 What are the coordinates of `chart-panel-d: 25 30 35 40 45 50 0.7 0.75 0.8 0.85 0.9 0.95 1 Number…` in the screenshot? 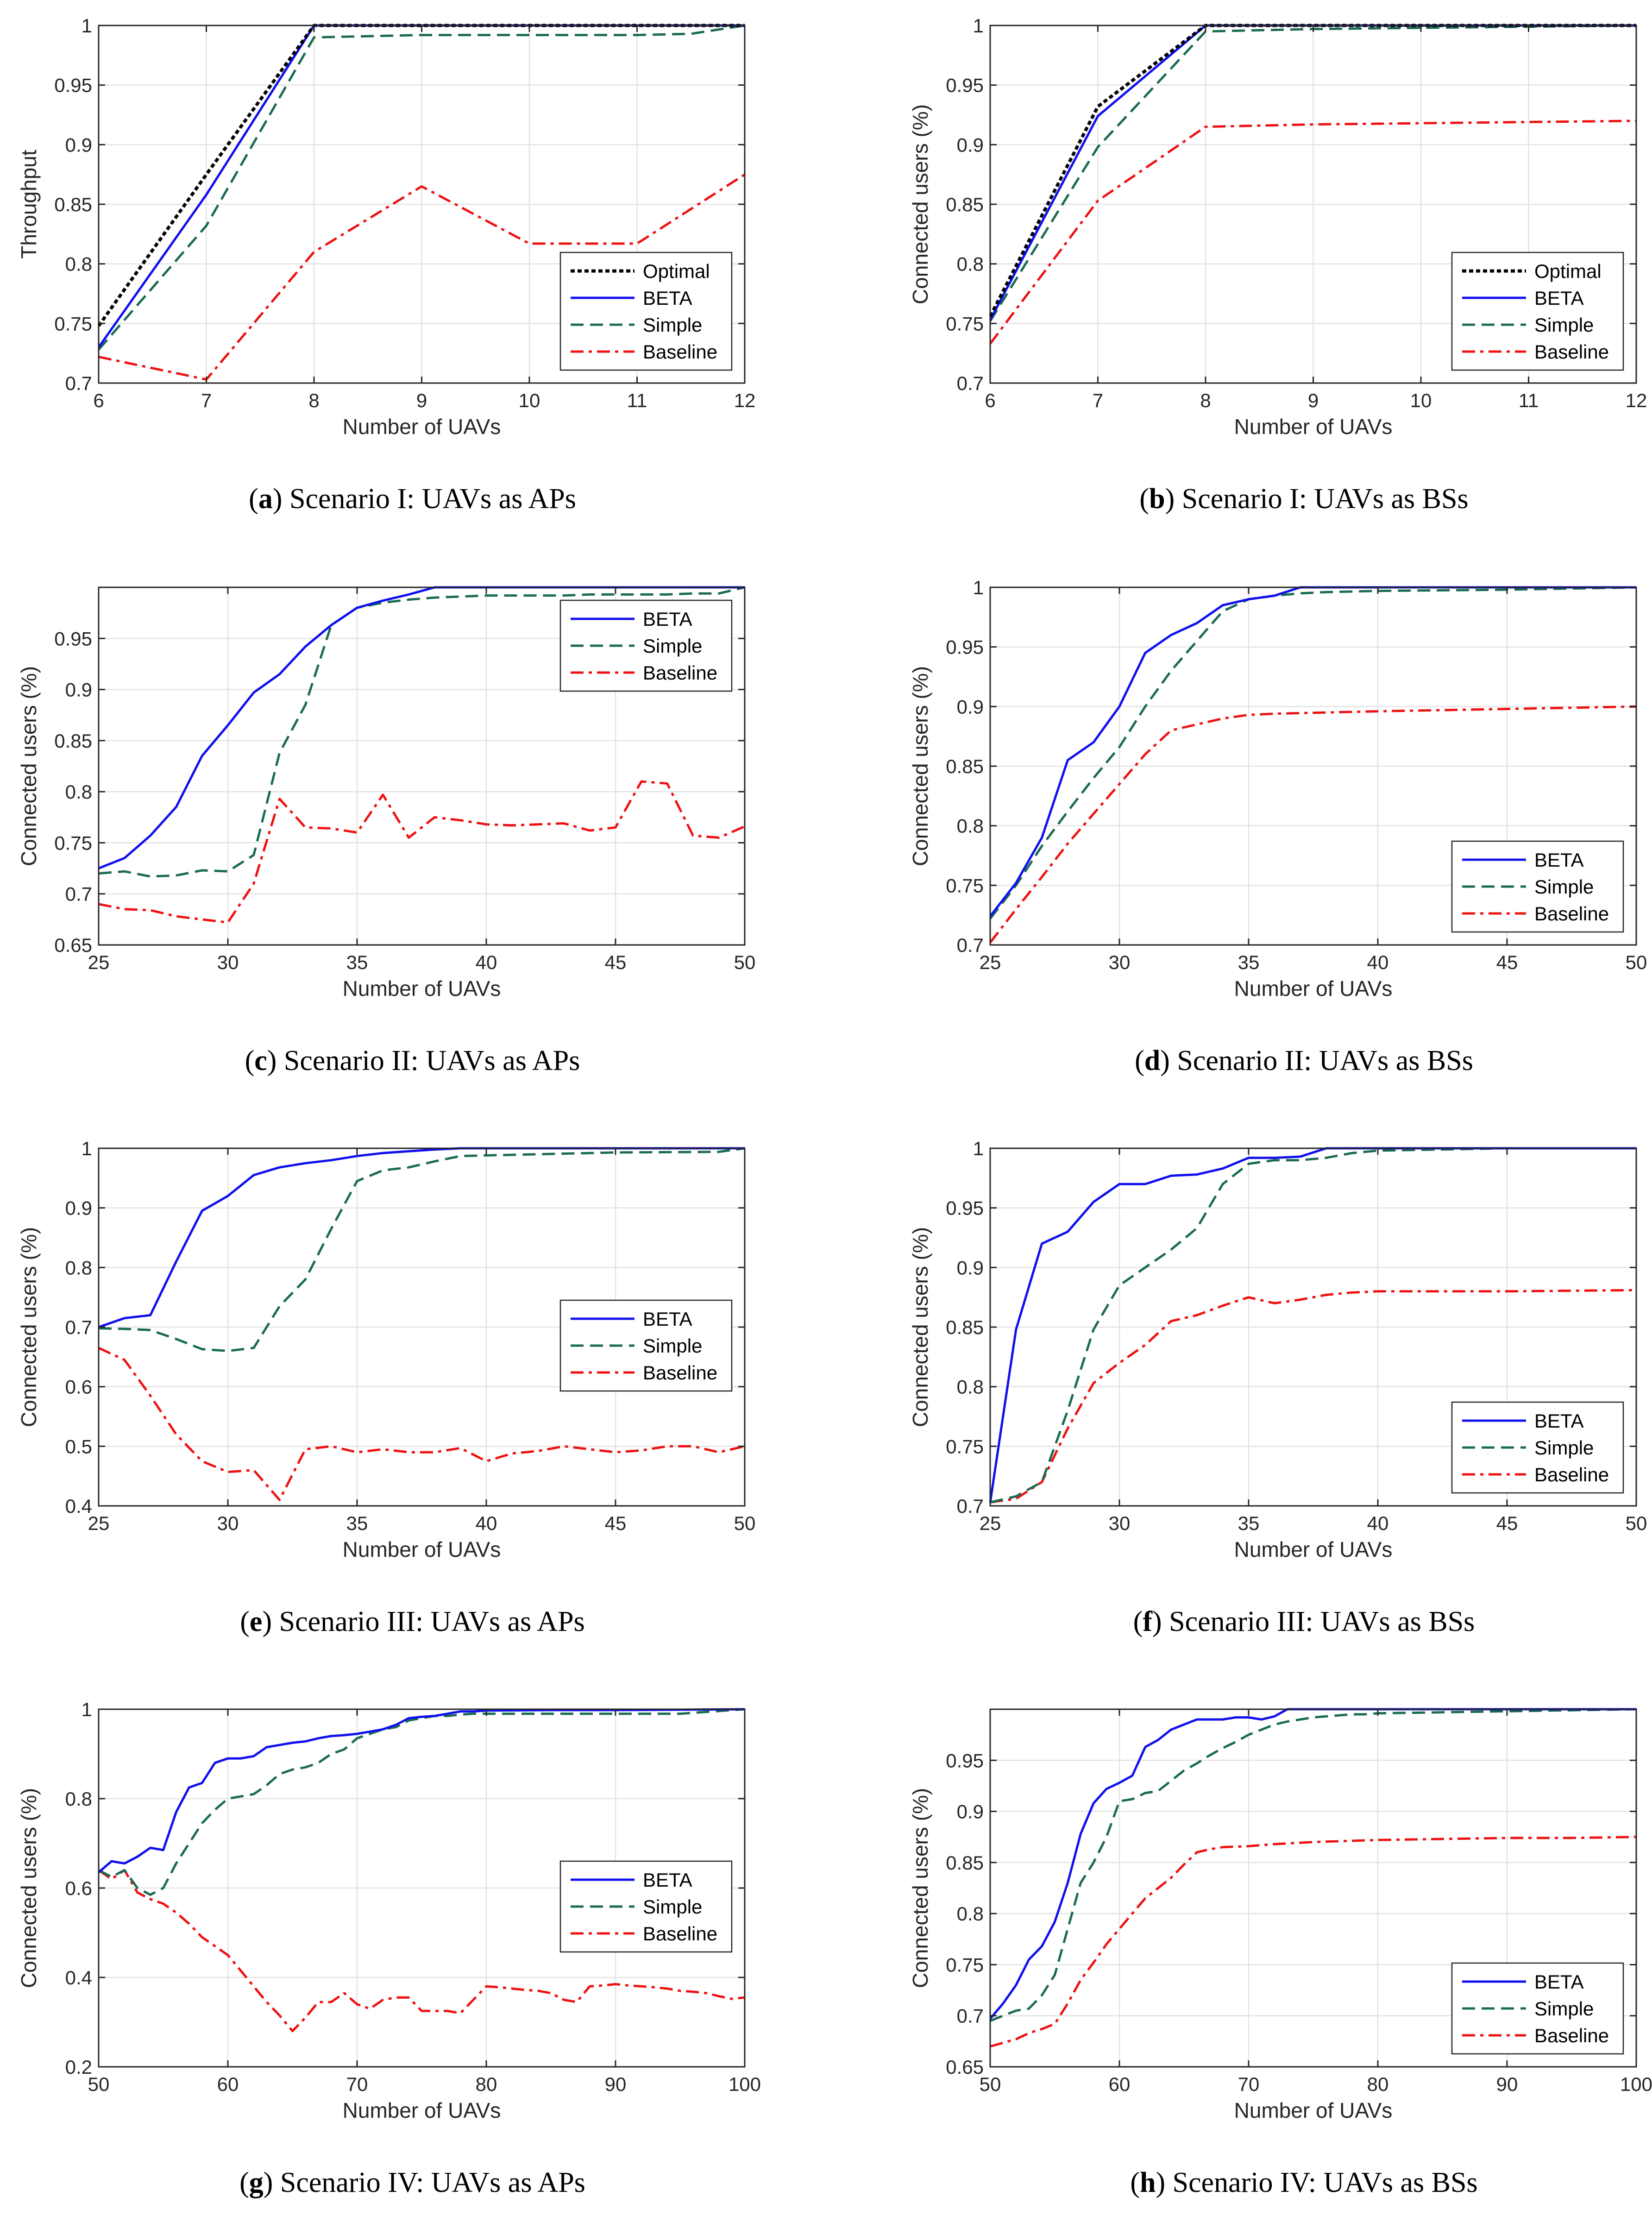 It's located at (1277, 827).